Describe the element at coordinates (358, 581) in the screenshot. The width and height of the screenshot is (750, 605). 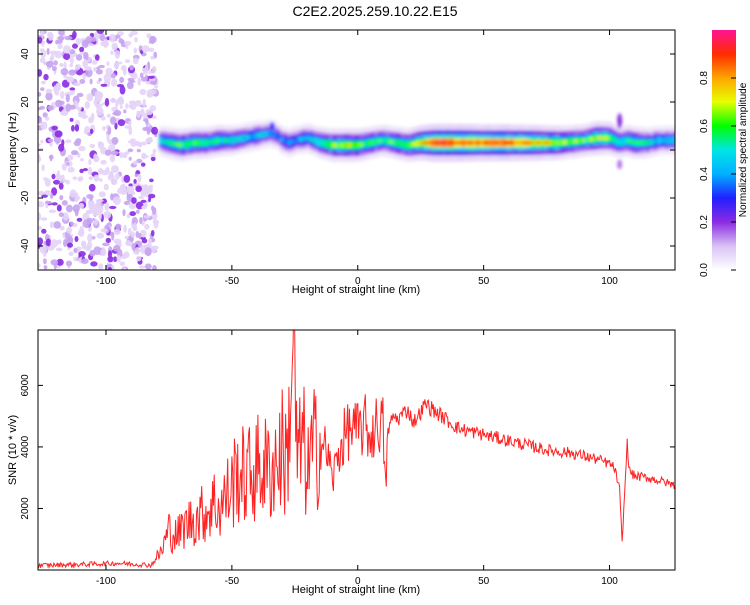
I see `snr-xtick-label: 0` at that location.